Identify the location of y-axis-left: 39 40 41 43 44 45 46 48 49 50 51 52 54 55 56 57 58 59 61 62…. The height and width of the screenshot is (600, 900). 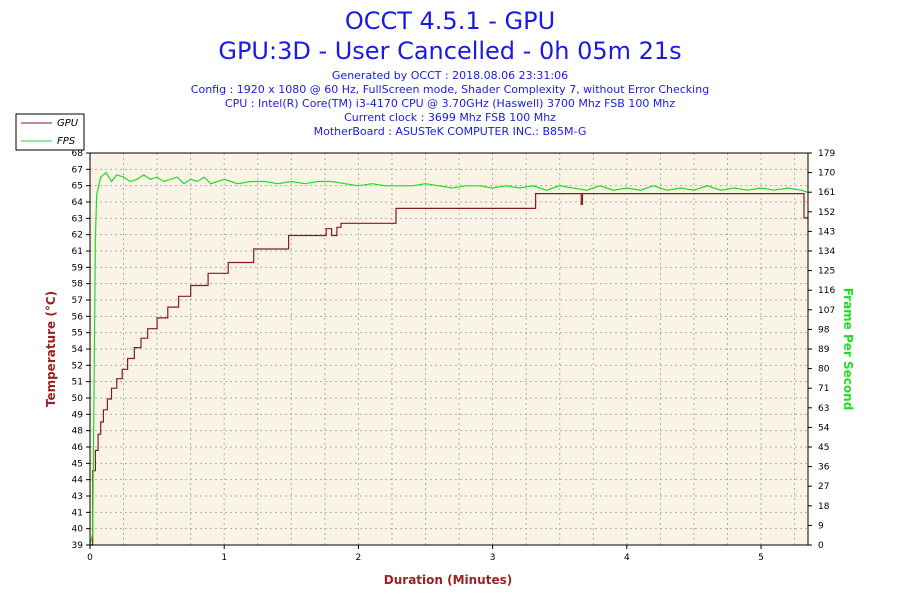
(81, 350).